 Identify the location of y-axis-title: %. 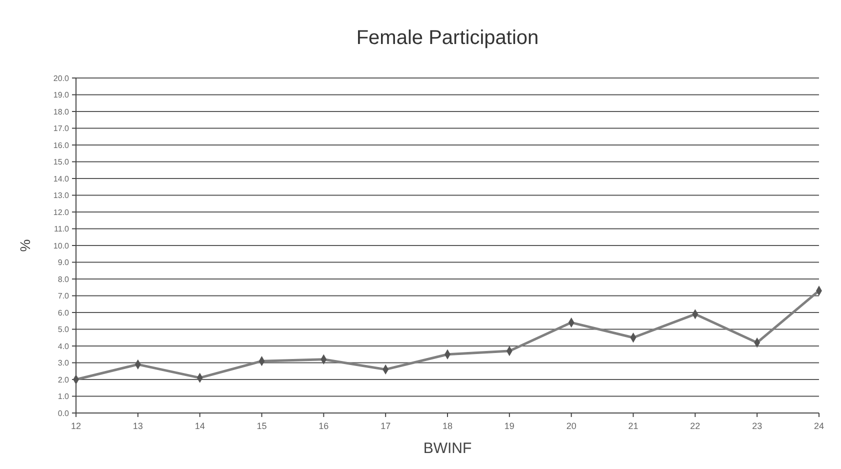
(25, 245).